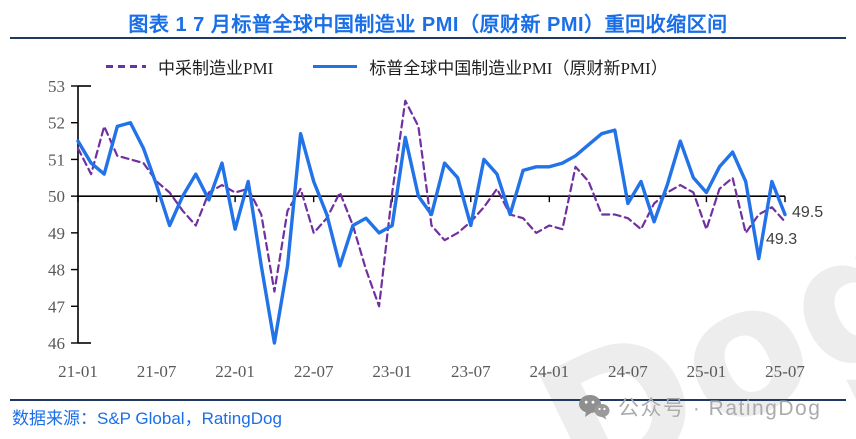 The height and width of the screenshot is (439, 856). What do you see at coordinates (216, 68) in the screenshot?
I see `legend-label-nbs-pmi: 中采制造业PMI` at bounding box center [216, 68].